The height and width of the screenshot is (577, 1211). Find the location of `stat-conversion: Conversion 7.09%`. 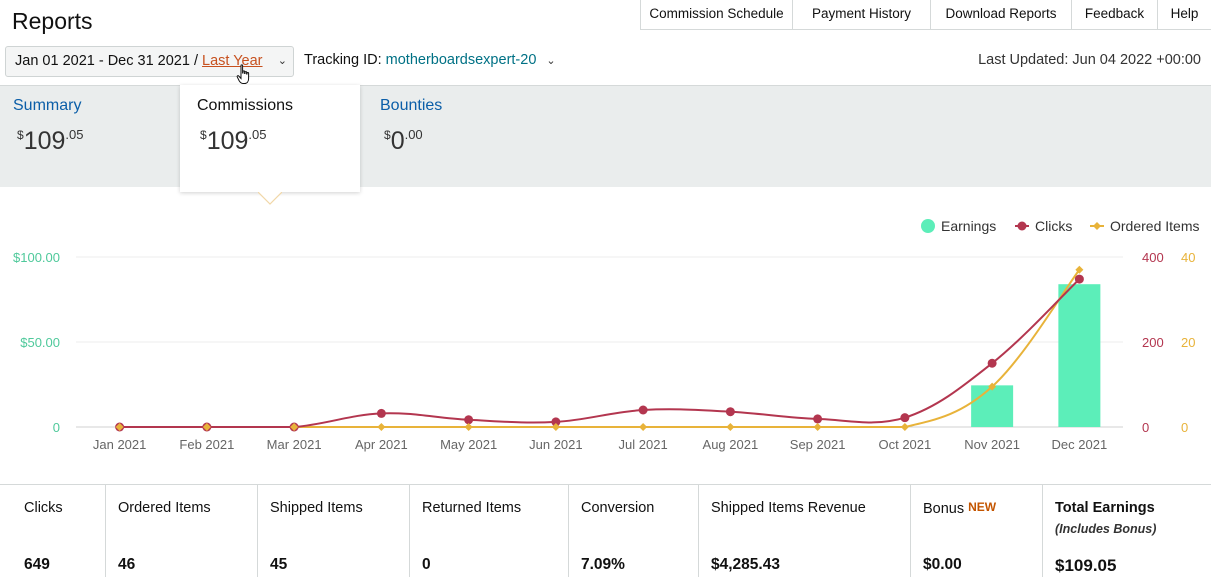

stat-conversion: Conversion 7.09% is located at coordinates (634, 531).